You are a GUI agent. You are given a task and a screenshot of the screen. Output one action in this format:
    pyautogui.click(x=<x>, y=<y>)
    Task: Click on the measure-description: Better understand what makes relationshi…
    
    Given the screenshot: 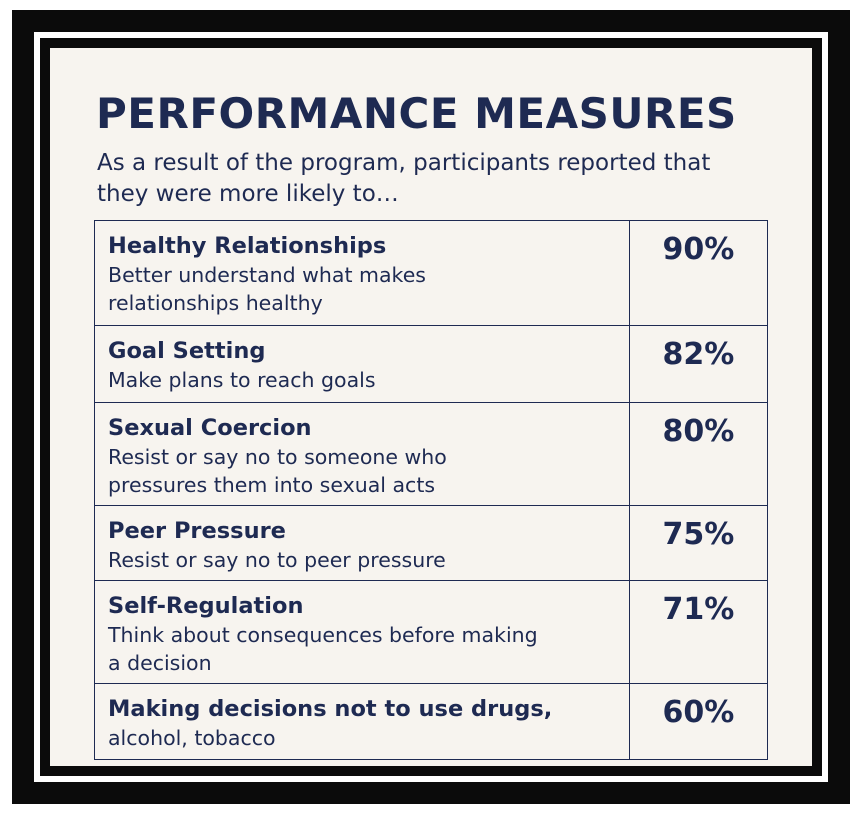 What is the action you would take?
    pyautogui.click(x=267, y=289)
    